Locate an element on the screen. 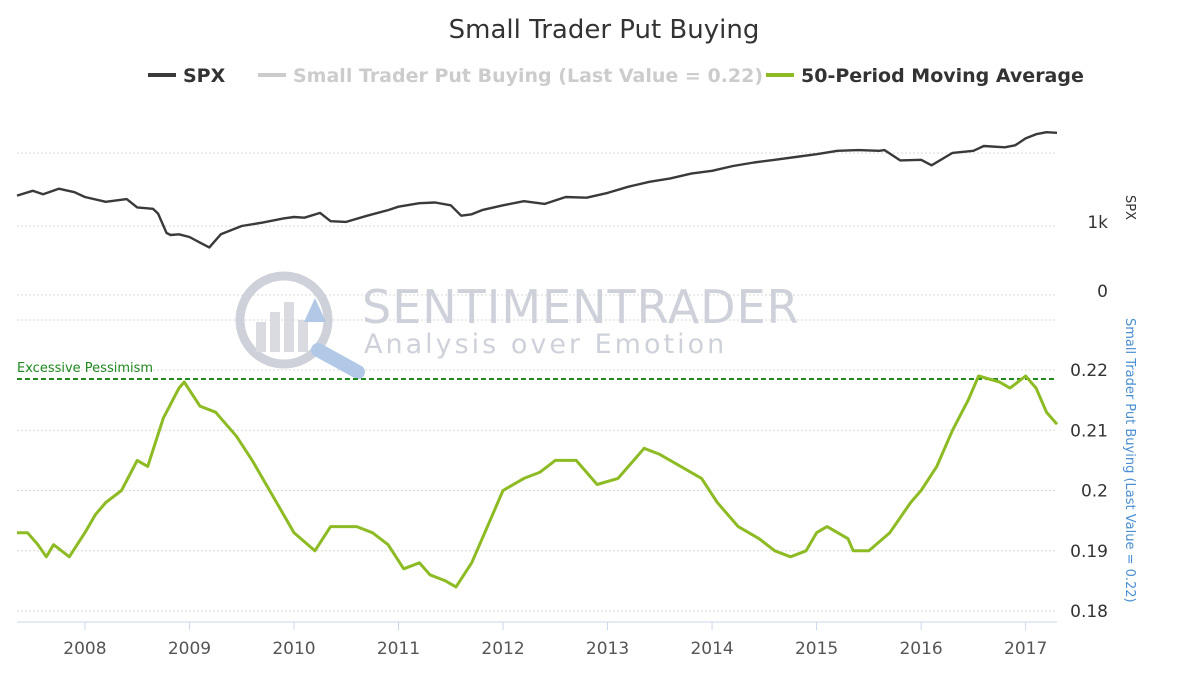 The height and width of the screenshot is (686, 1200). upper-y-axis-title: SPX is located at coordinates (1129, 207).